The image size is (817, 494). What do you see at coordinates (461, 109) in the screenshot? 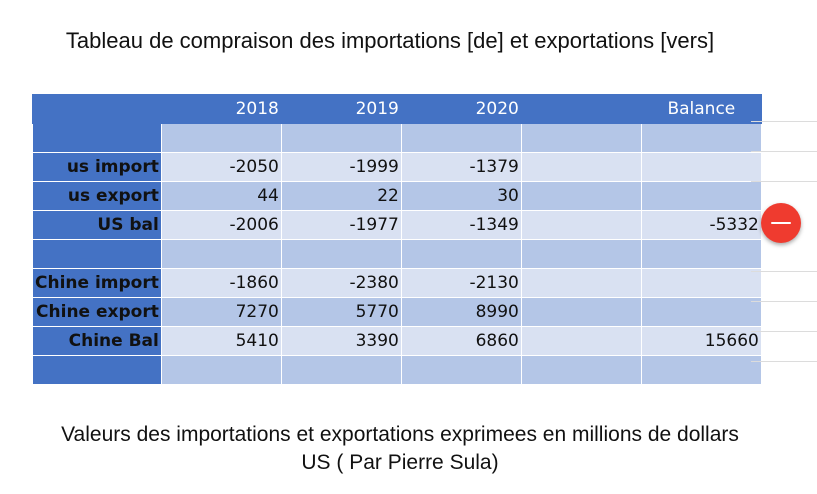
I see `column-header: 2020` at bounding box center [461, 109].